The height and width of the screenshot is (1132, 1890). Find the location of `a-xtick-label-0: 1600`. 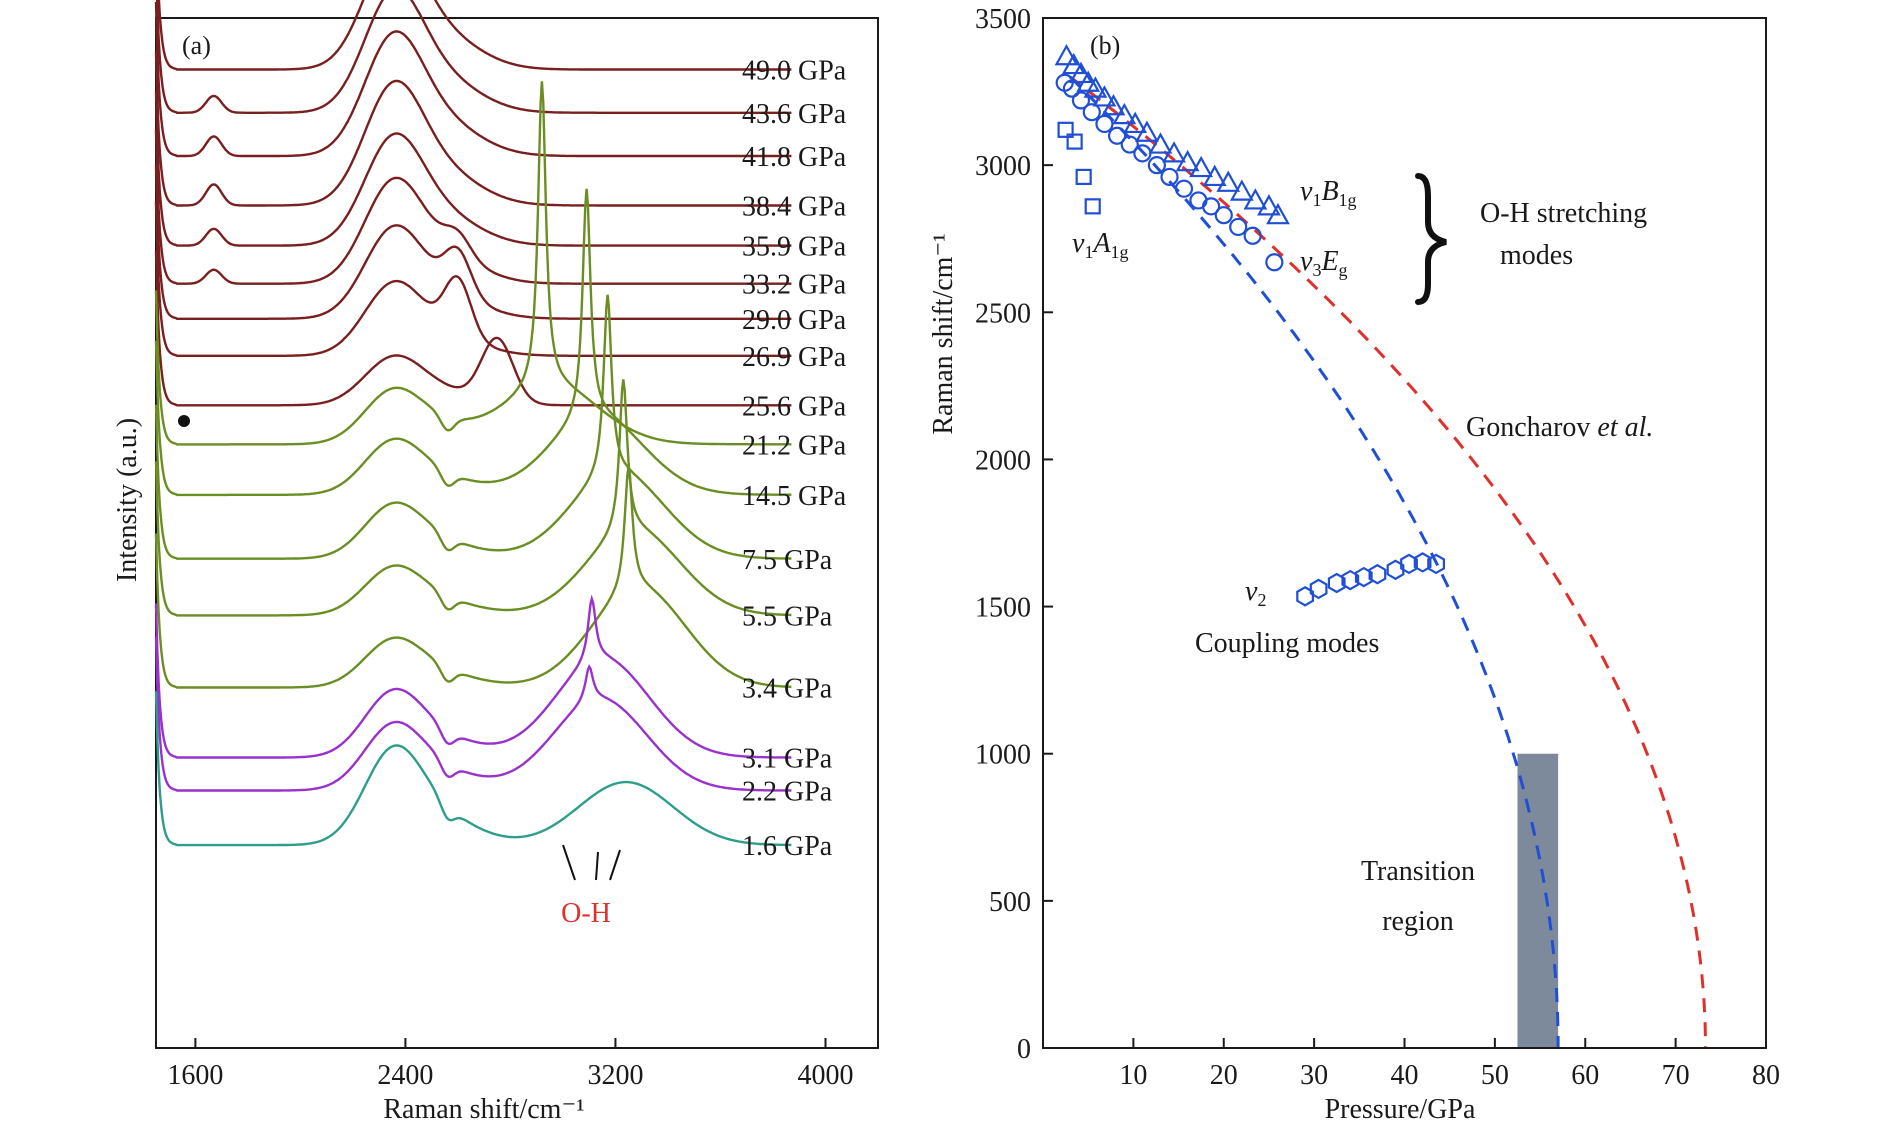

a-xtick-label-0: 1600 is located at coordinates (195, 1075).